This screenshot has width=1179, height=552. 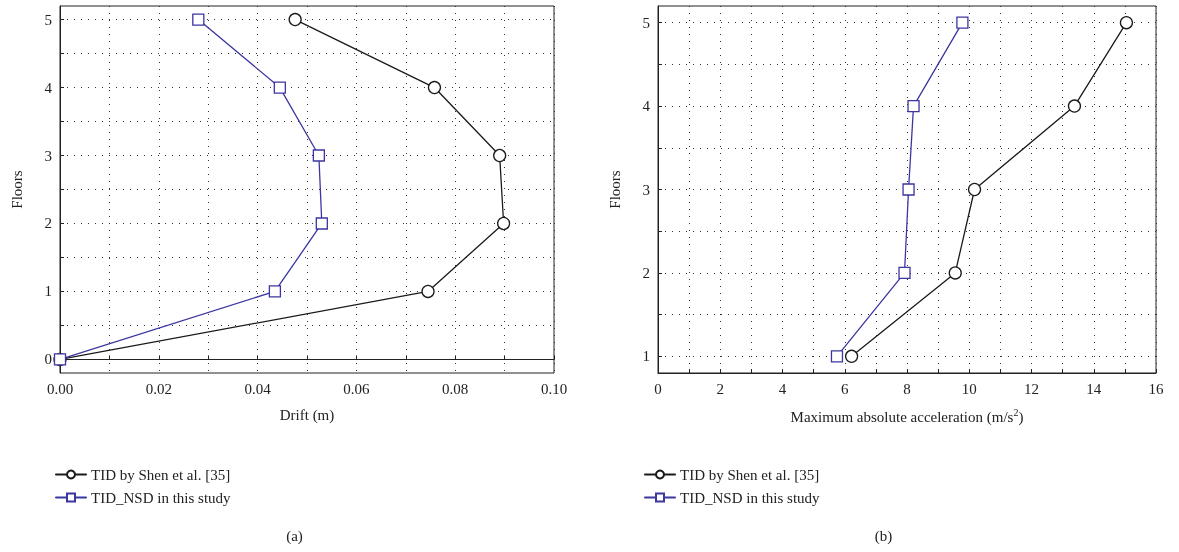 I want to click on x-tick-label: 0.00, so click(x=60, y=388).